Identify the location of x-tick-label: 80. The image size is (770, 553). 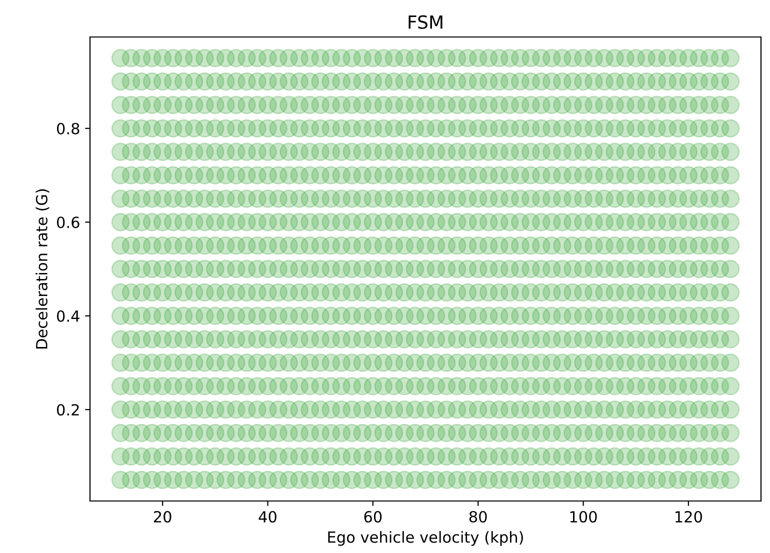
(478, 516).